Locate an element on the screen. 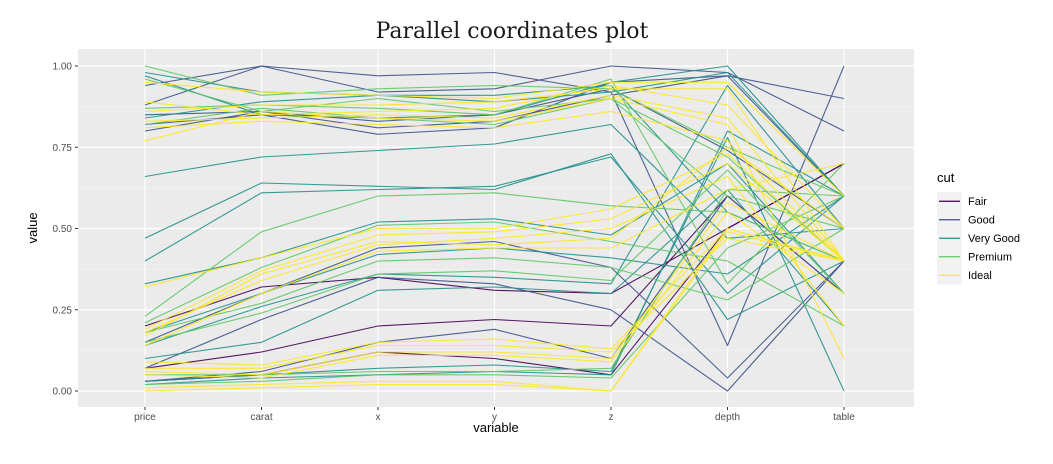  x-axis-ticks: price carat x y z depth table is located at coordinates (494, 415).